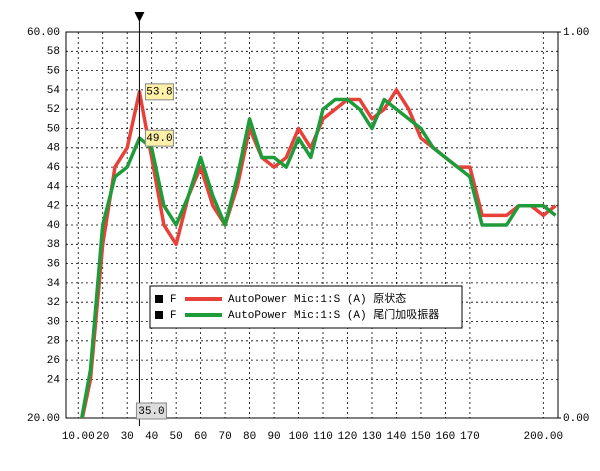  What do you see at coordinates (225, 437) in the screenshot?
I see `x-tick-label: 70` at bounding box center [225, 437].